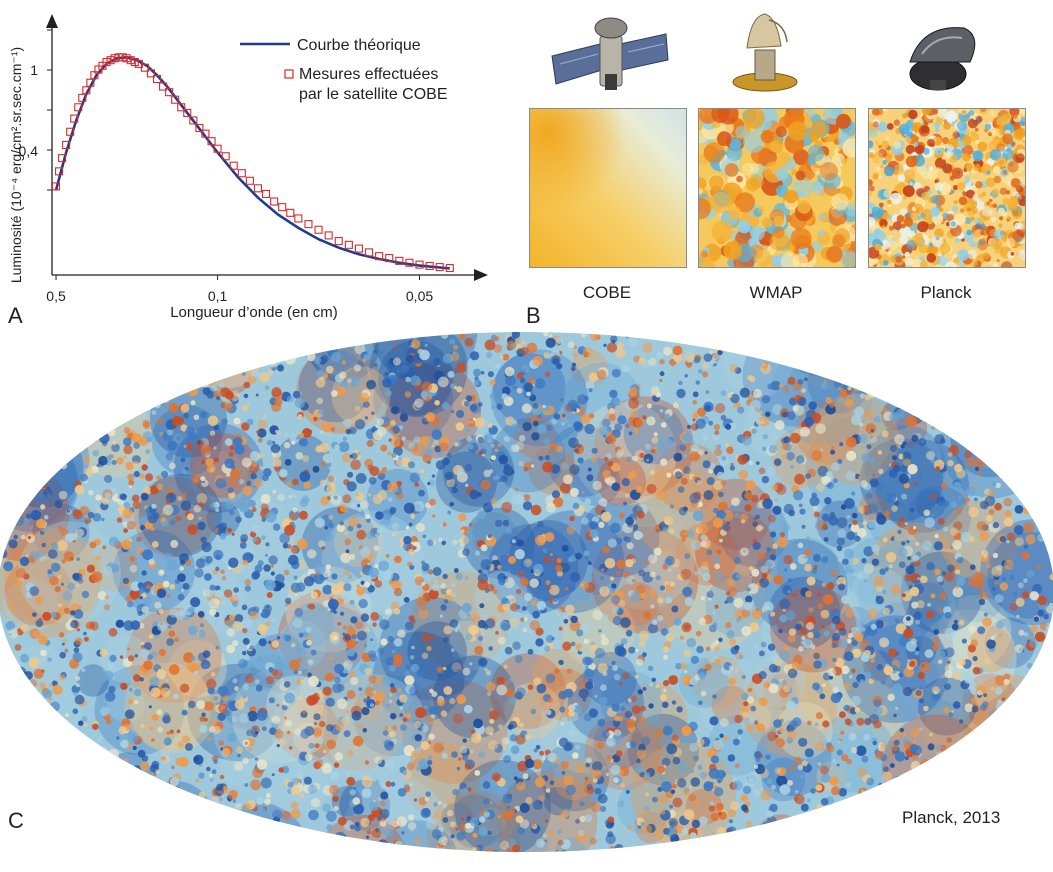 This screenshot has height=872, width=1053. I want to click on cobe-measurements-layer, so click(252, 163).